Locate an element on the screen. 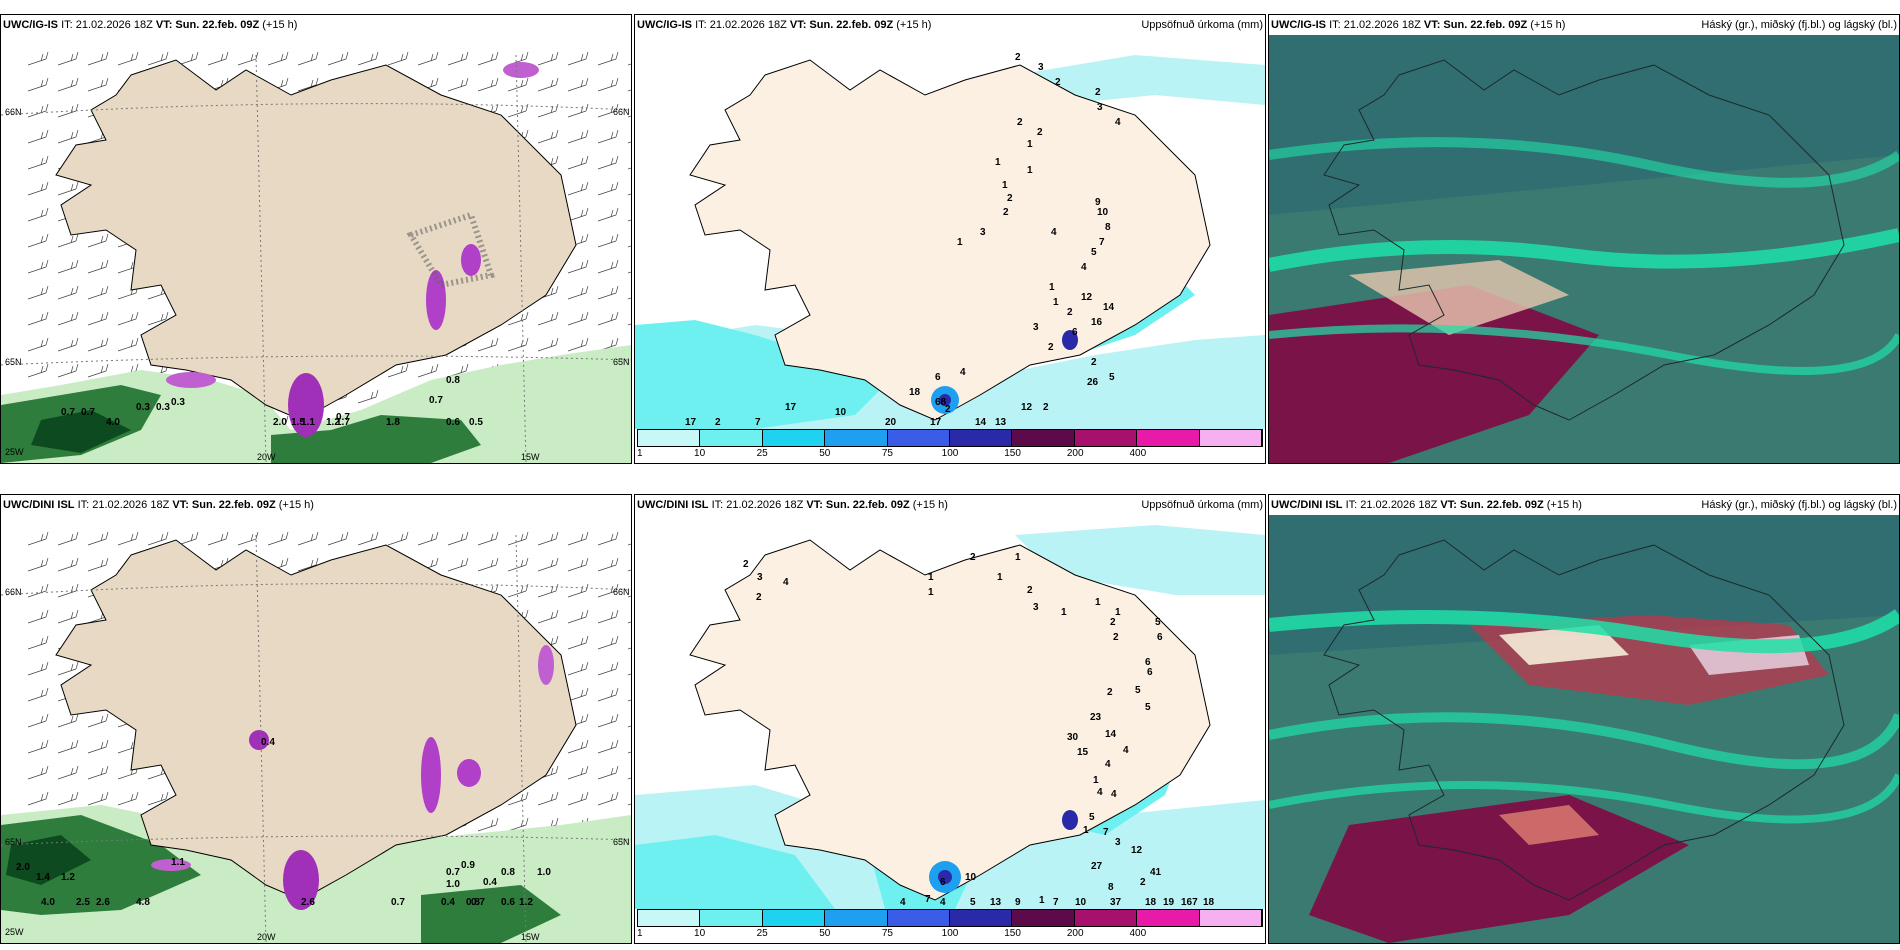  value-label: 7 is located at coordinates (758, 422).